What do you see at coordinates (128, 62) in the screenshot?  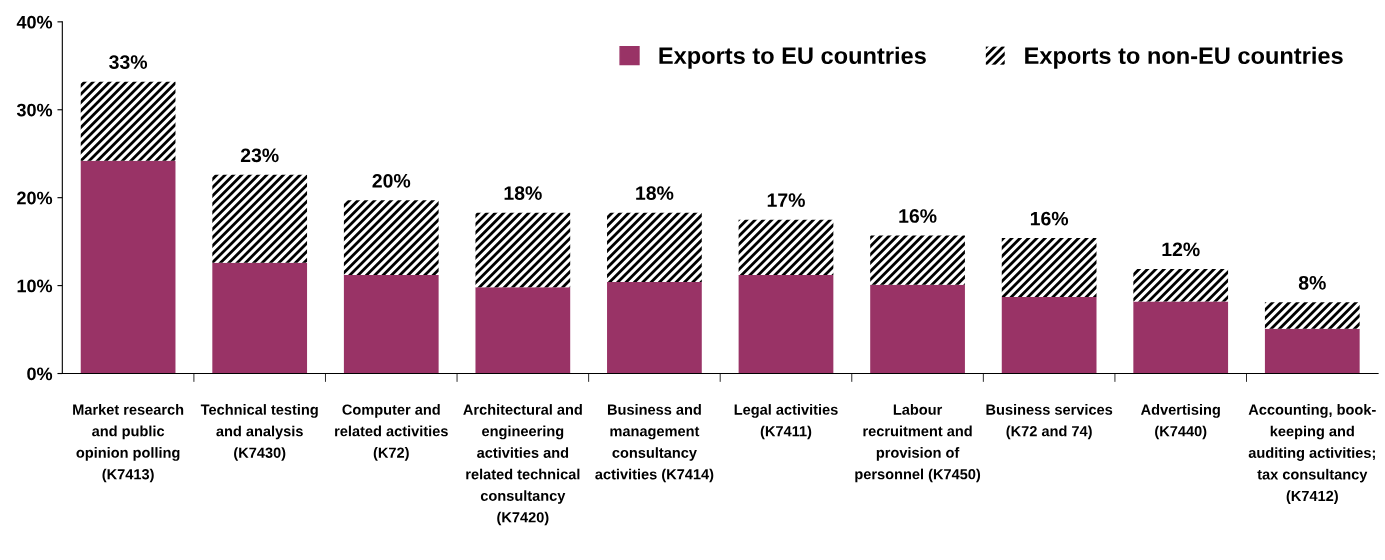 I see `total-label: 33%` at bounding box center [128, 62].